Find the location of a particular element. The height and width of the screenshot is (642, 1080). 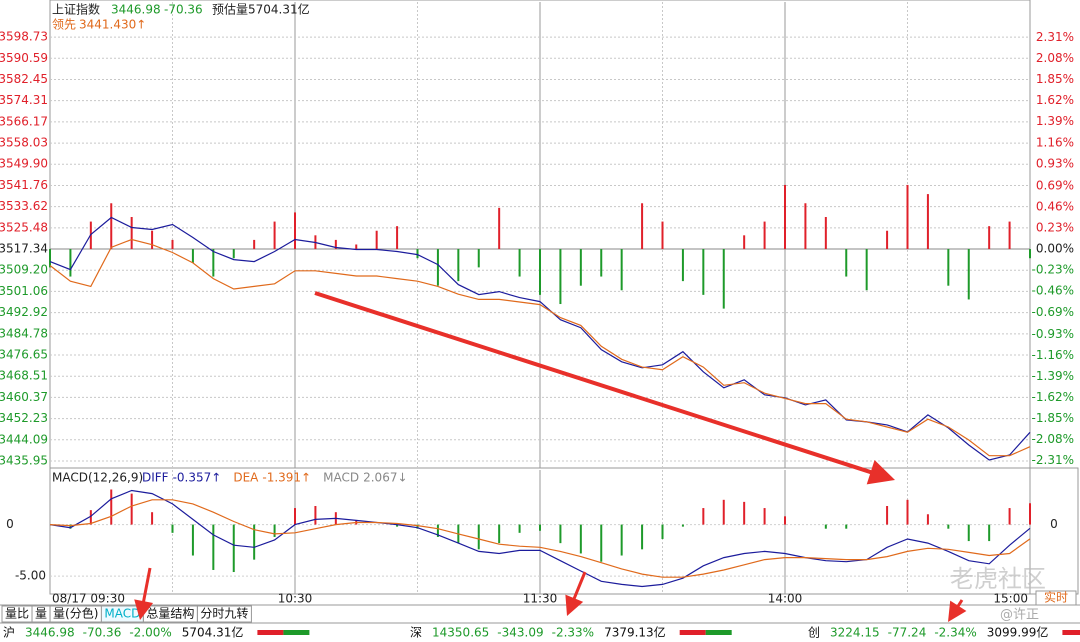

tab-label: 分时九转 is located at coordinates (224, 613).